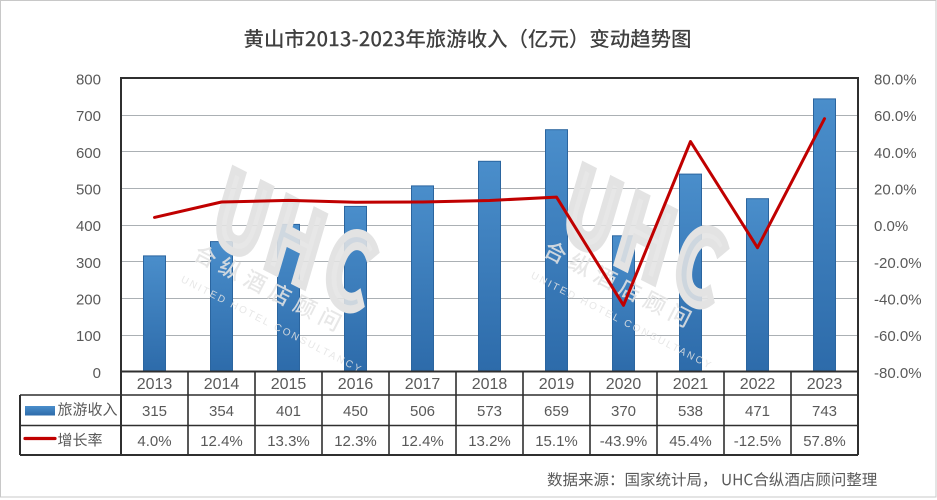  Describe the element at coordinates (557, 384) in the screenshot. I see `svg-text: 2019` at that location.